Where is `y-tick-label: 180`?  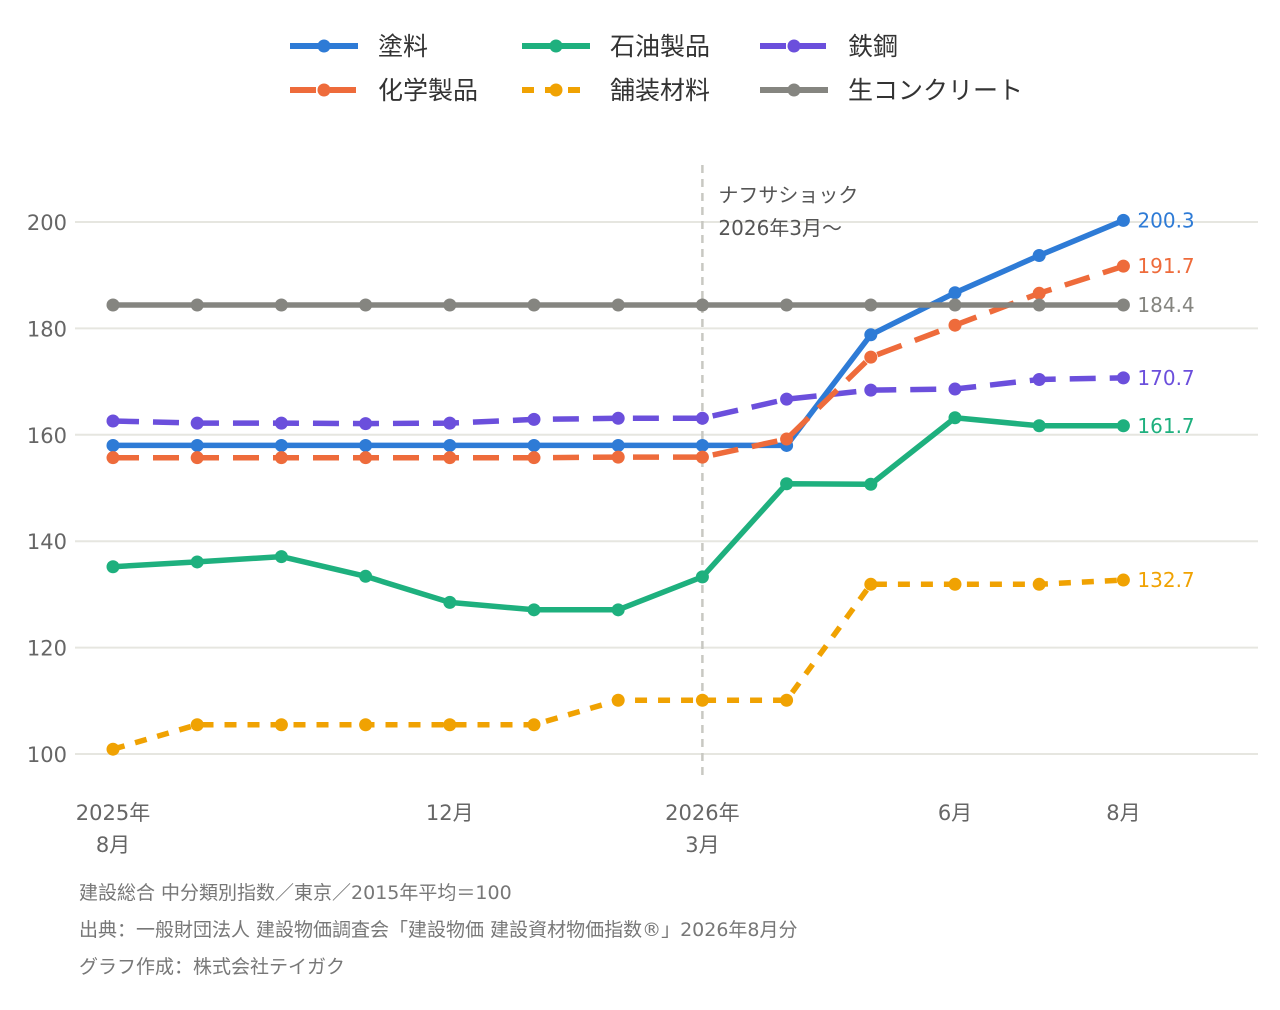
y-tick-label: 180 is located at coordinates (47, 329).